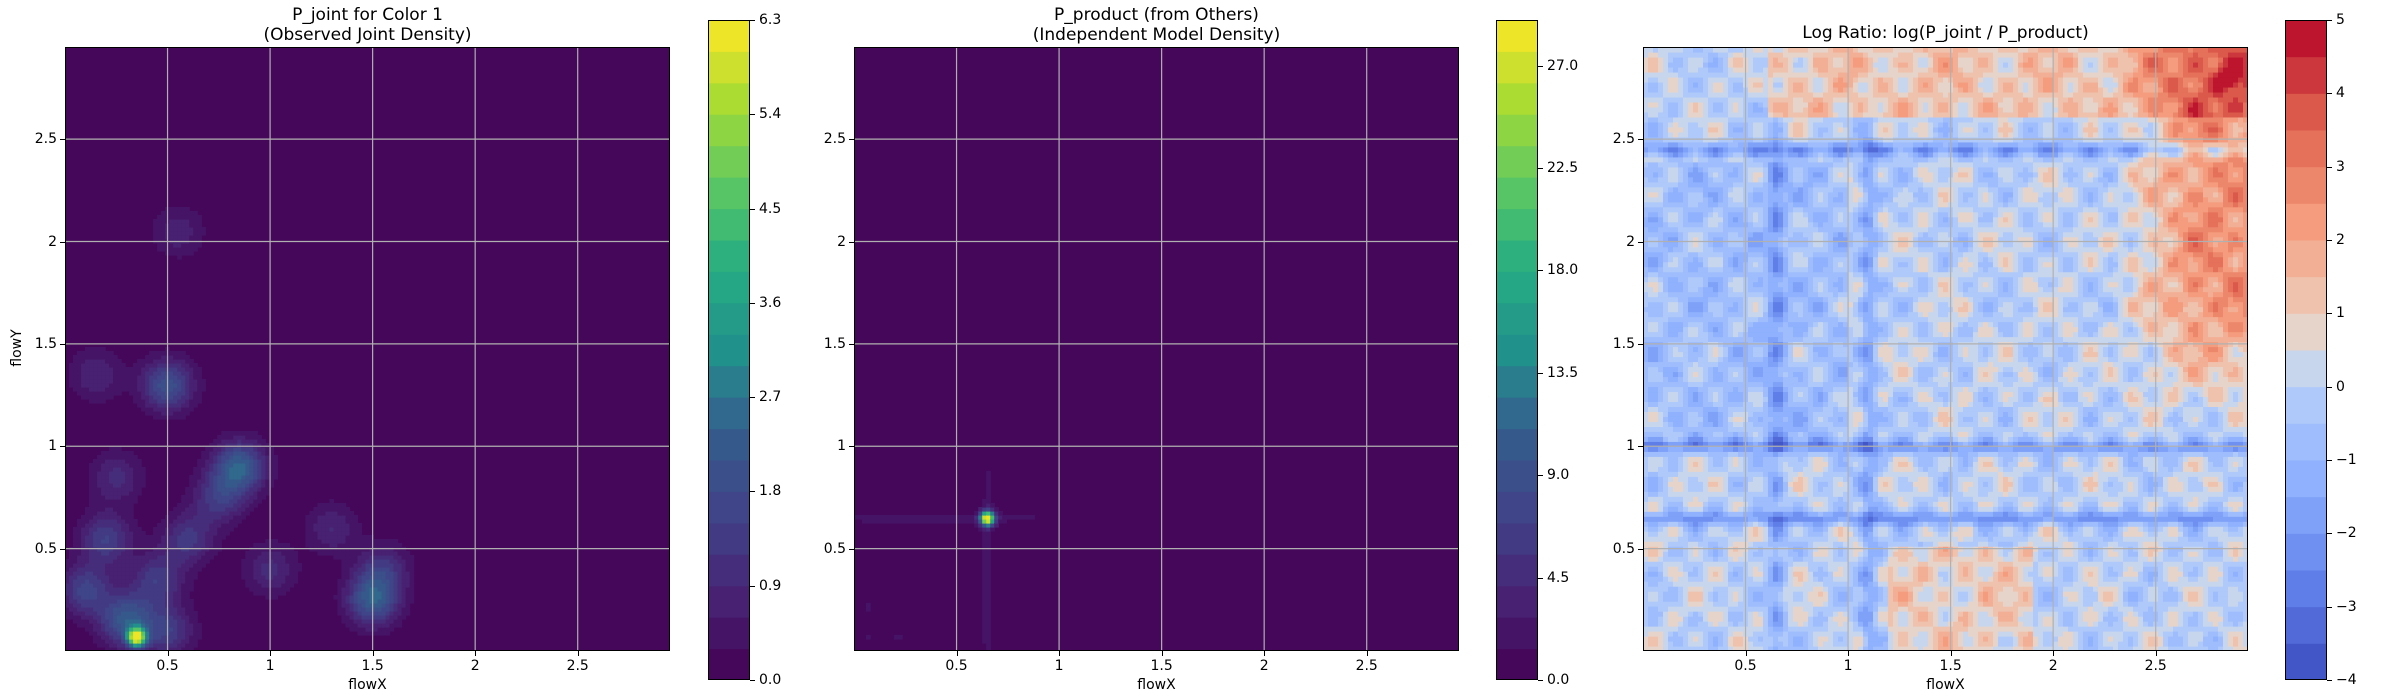 The image size is (2400, 700). What do you see at coordinates (17, 348) in the screenshot?
I see `y-axis-label: flowY` at bounding box center [17, 348].